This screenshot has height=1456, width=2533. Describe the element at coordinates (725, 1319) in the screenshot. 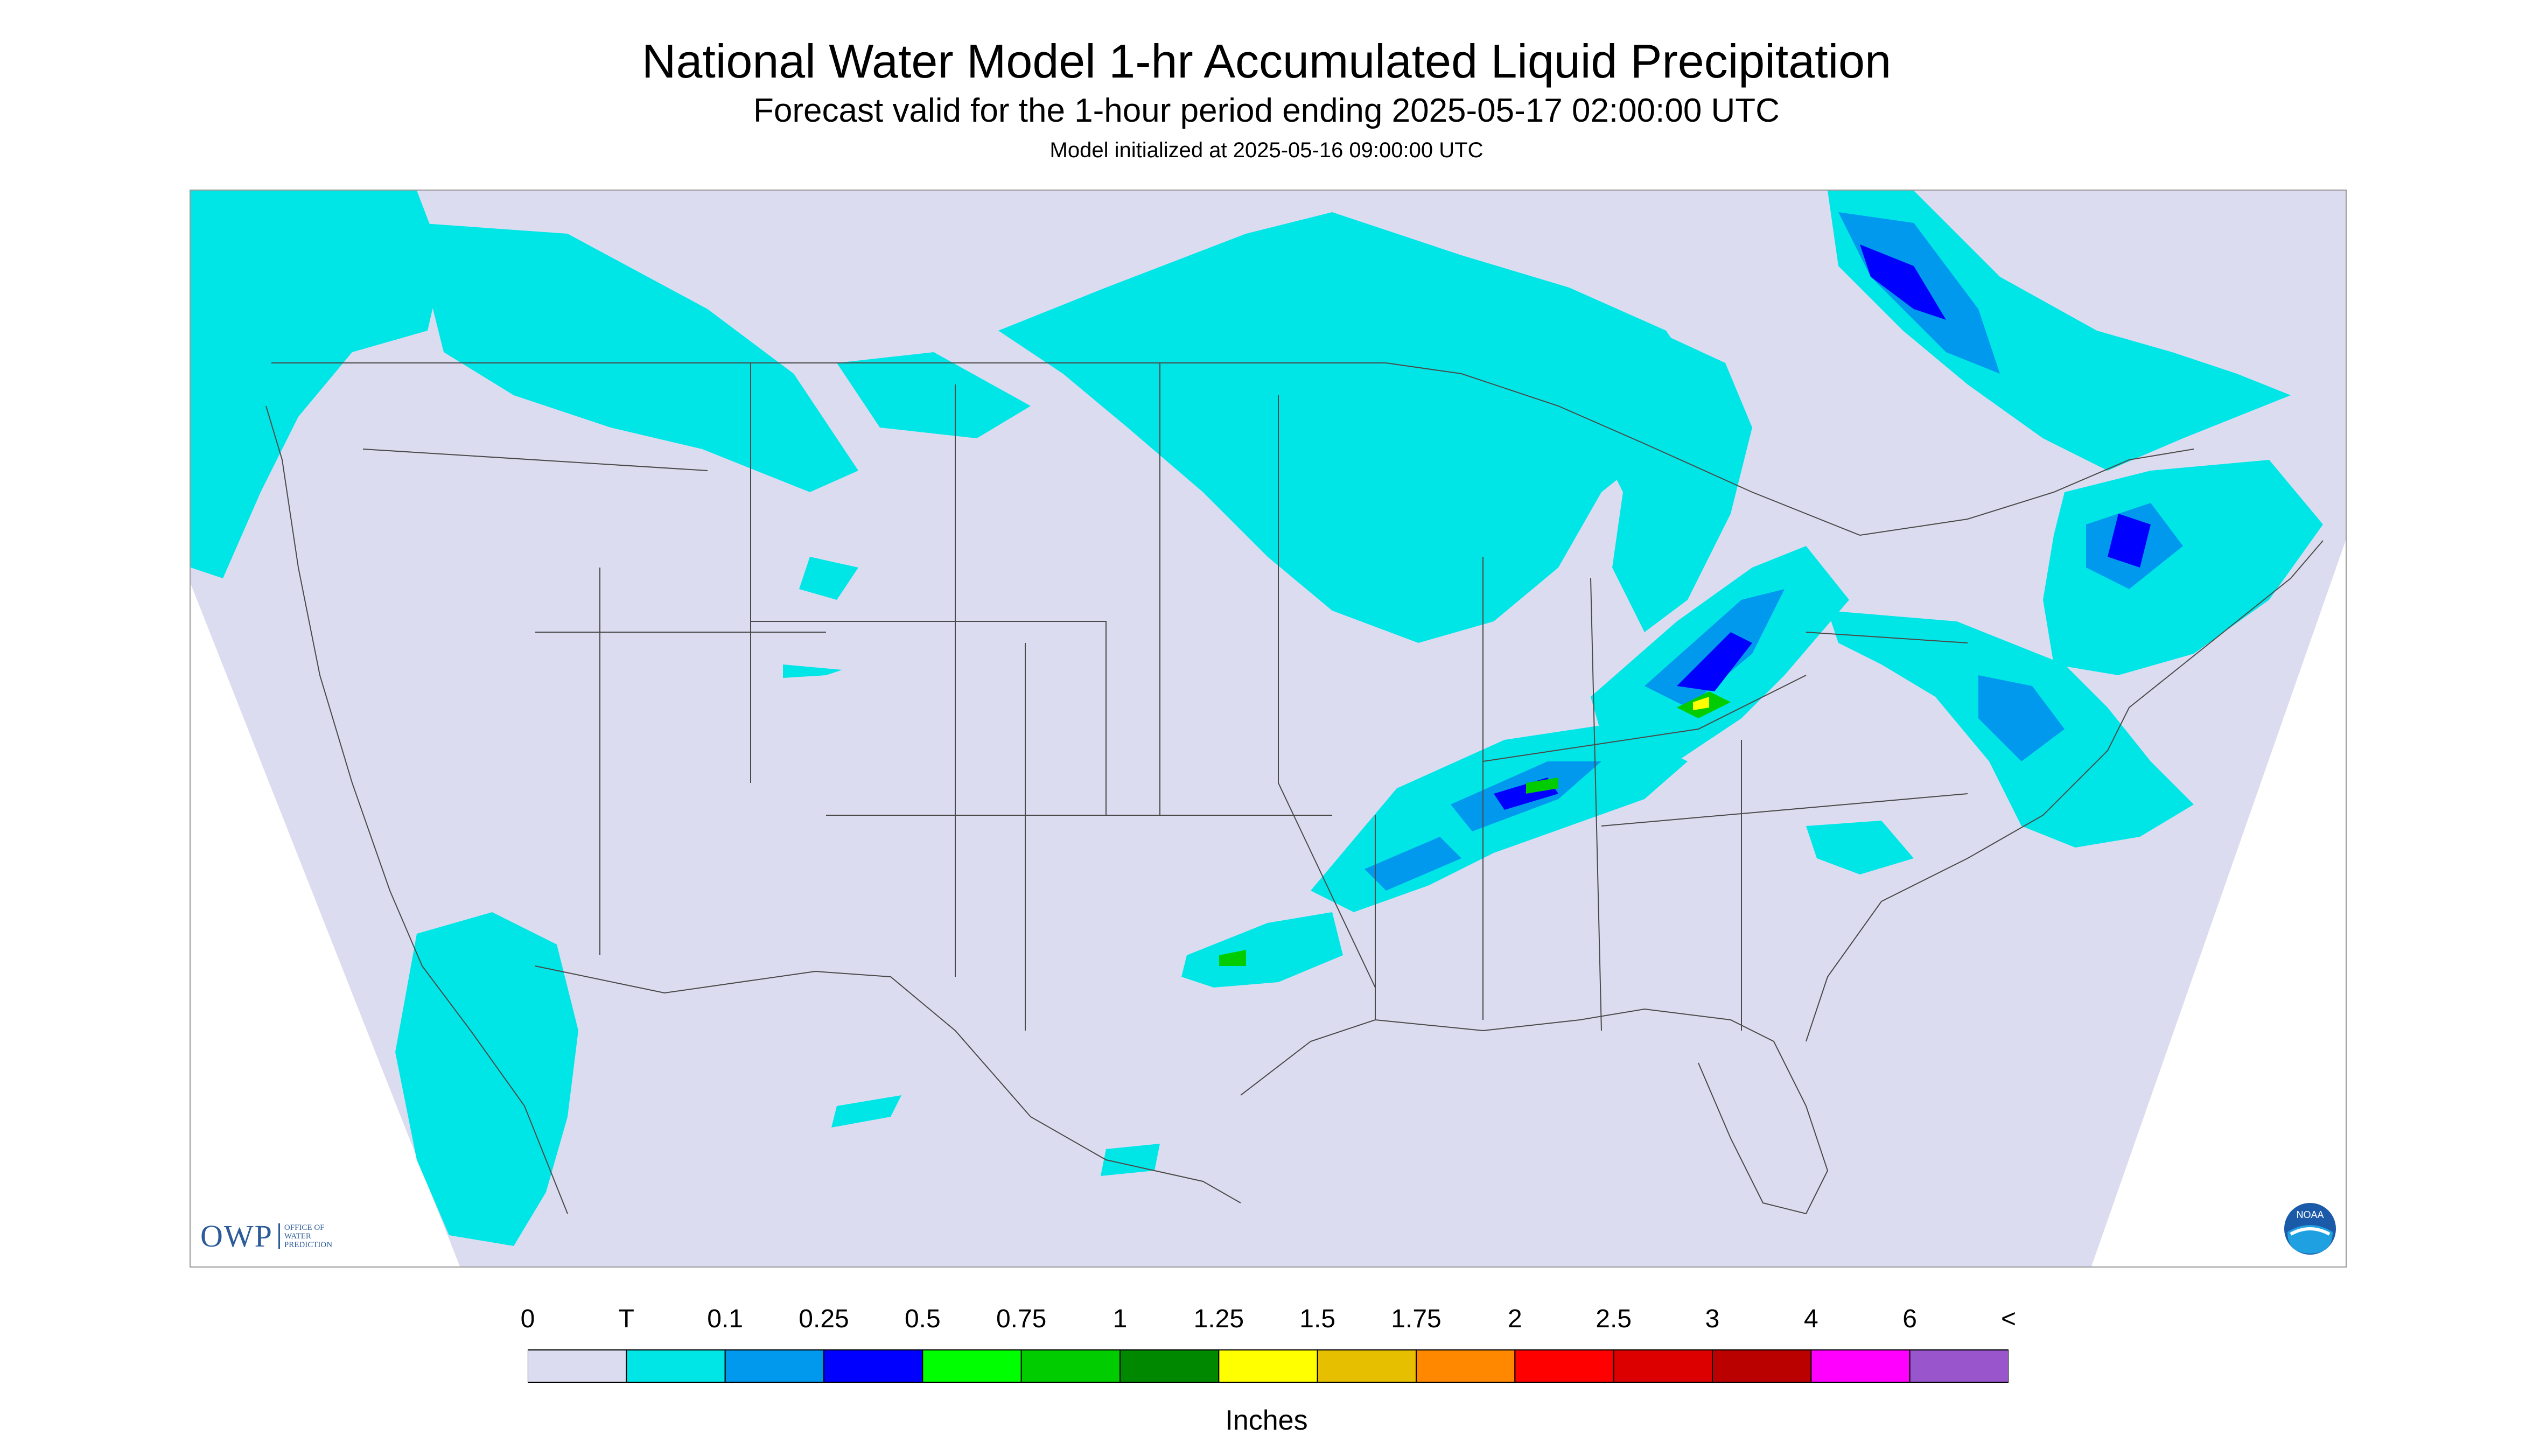

I see `legend-tick-label: 0.1` at that location.